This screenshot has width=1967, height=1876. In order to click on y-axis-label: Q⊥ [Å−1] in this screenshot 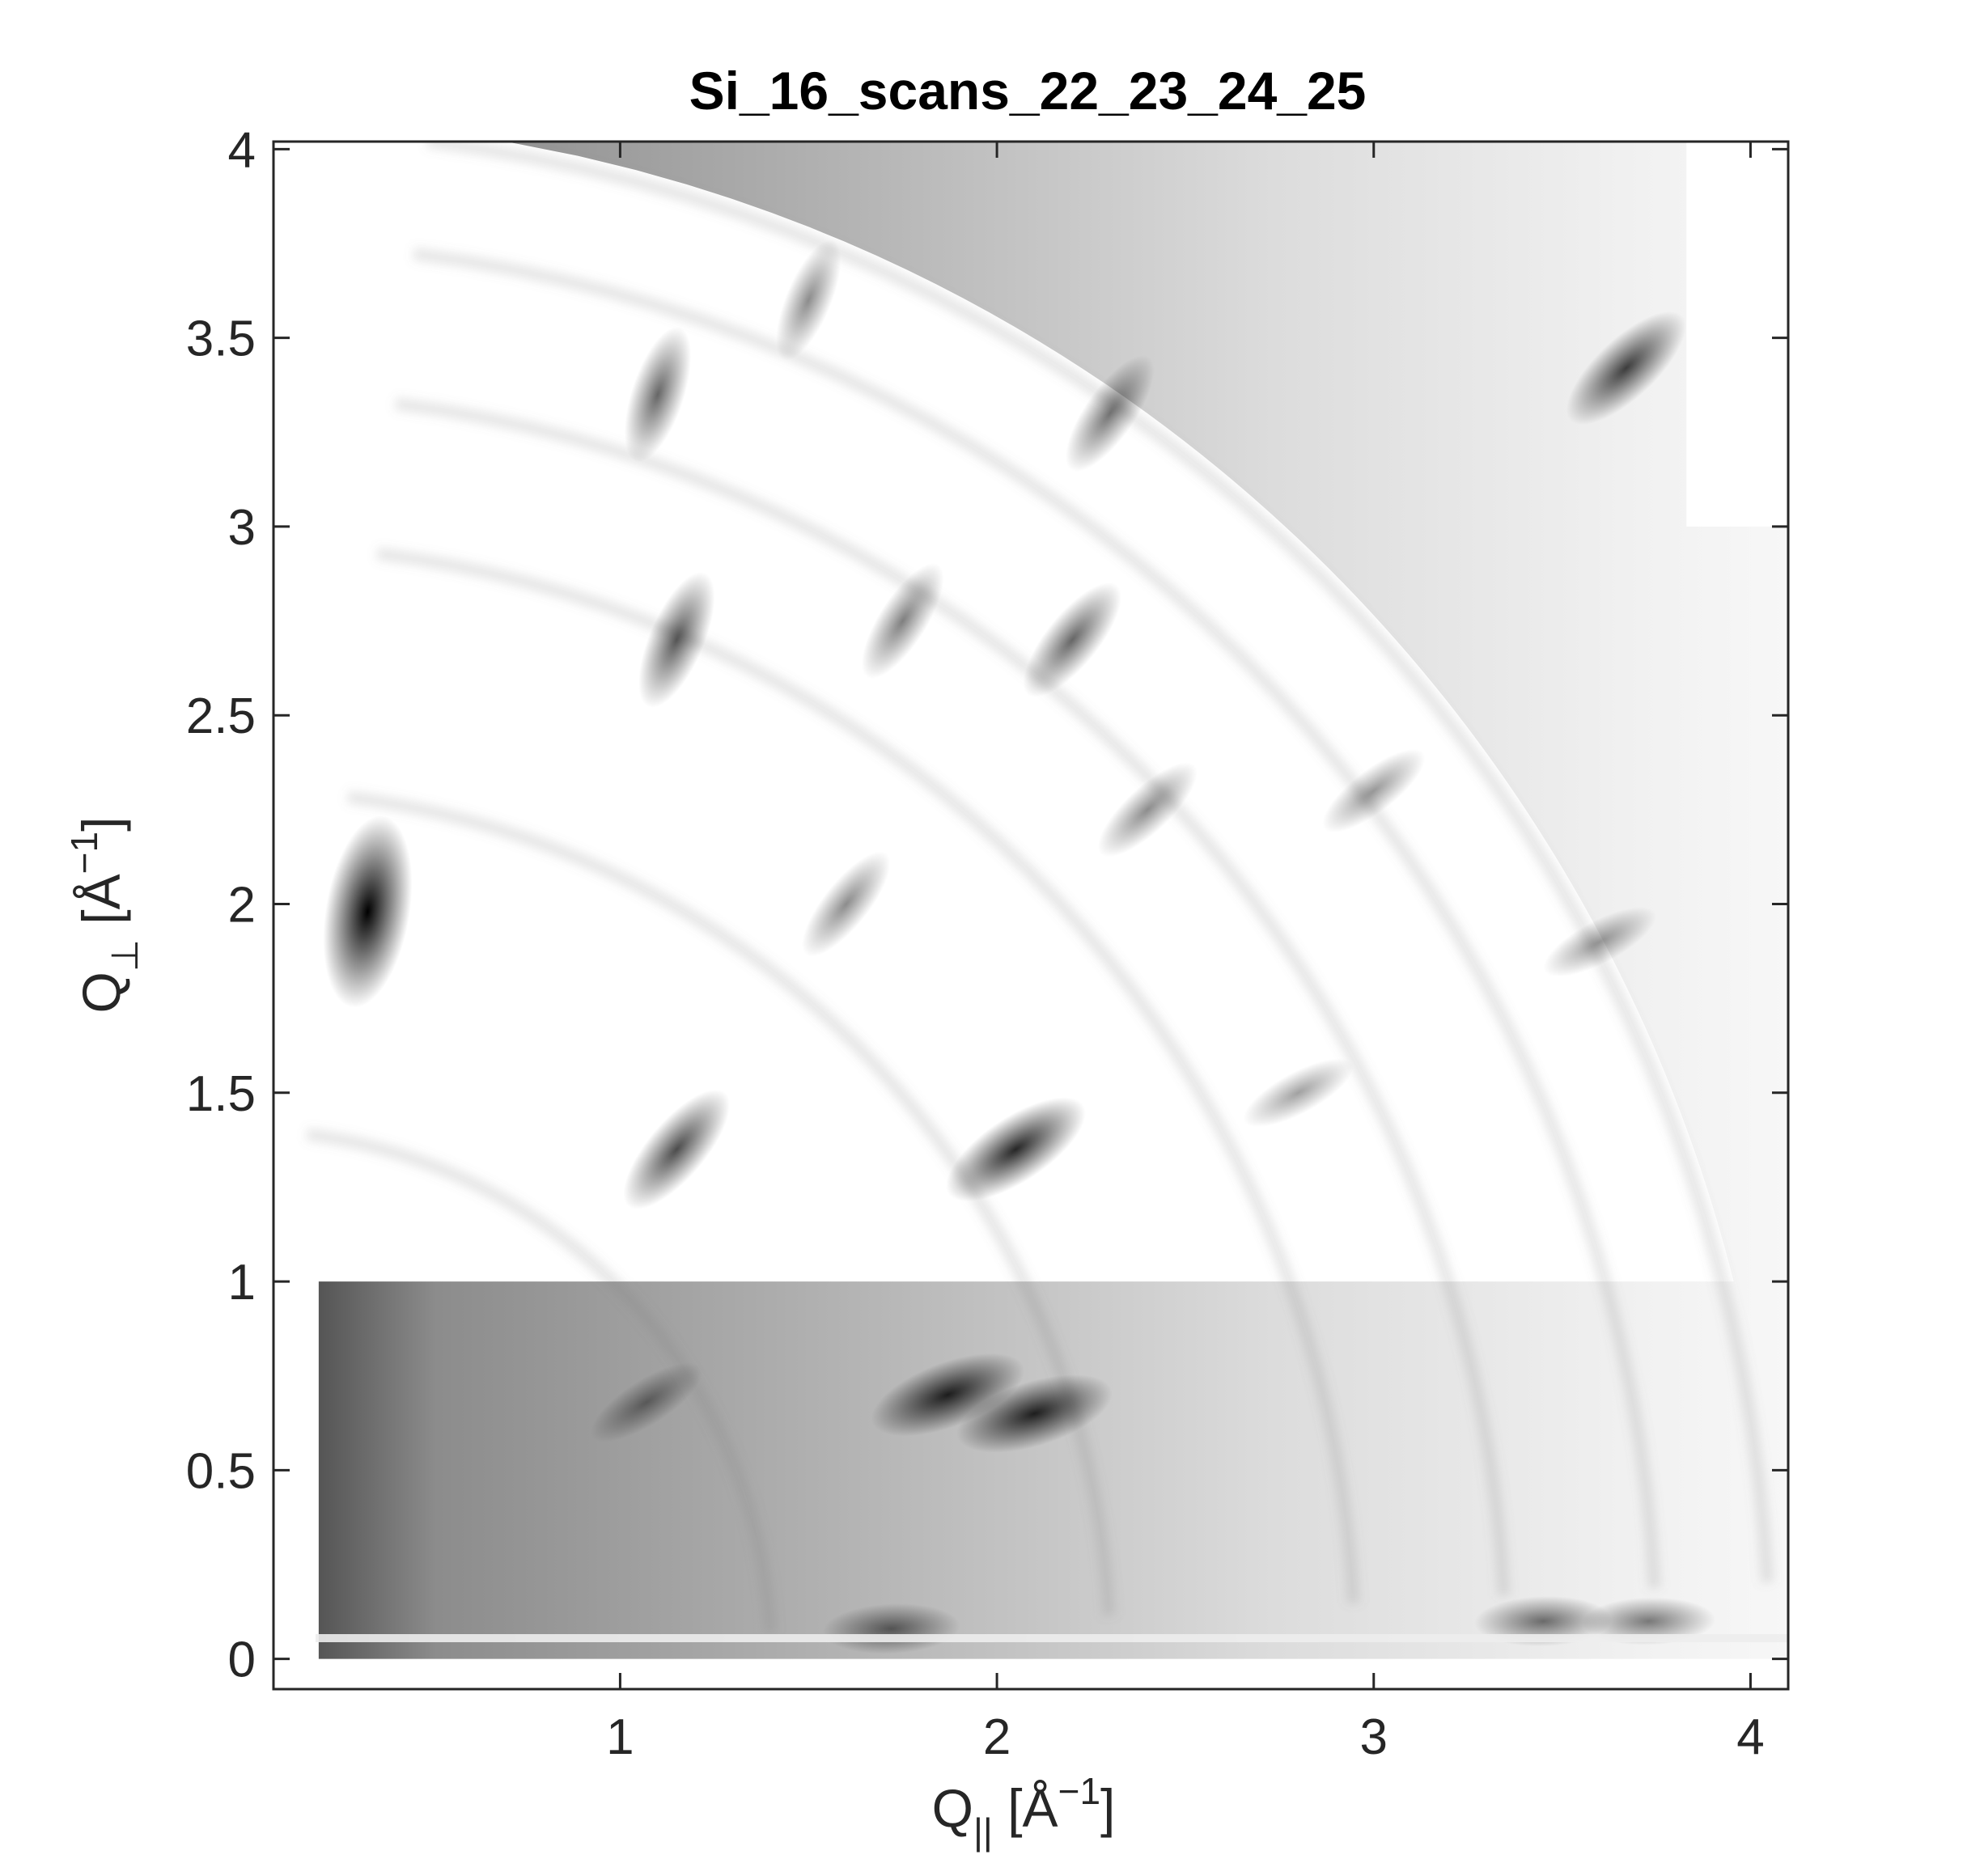, I will do `click(104, 915)`.